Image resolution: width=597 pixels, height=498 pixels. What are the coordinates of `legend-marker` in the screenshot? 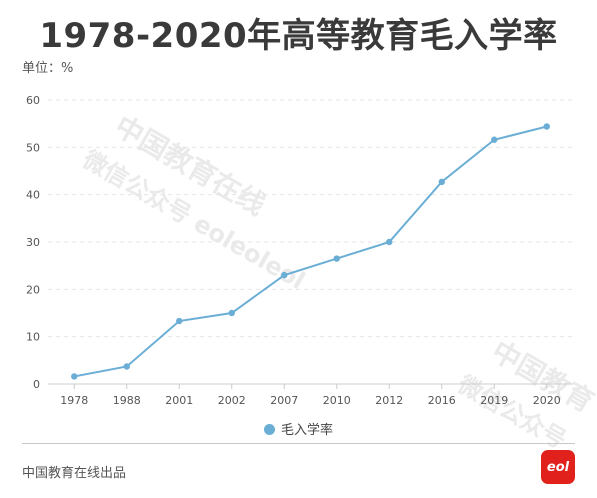 It's located at (269, 429).